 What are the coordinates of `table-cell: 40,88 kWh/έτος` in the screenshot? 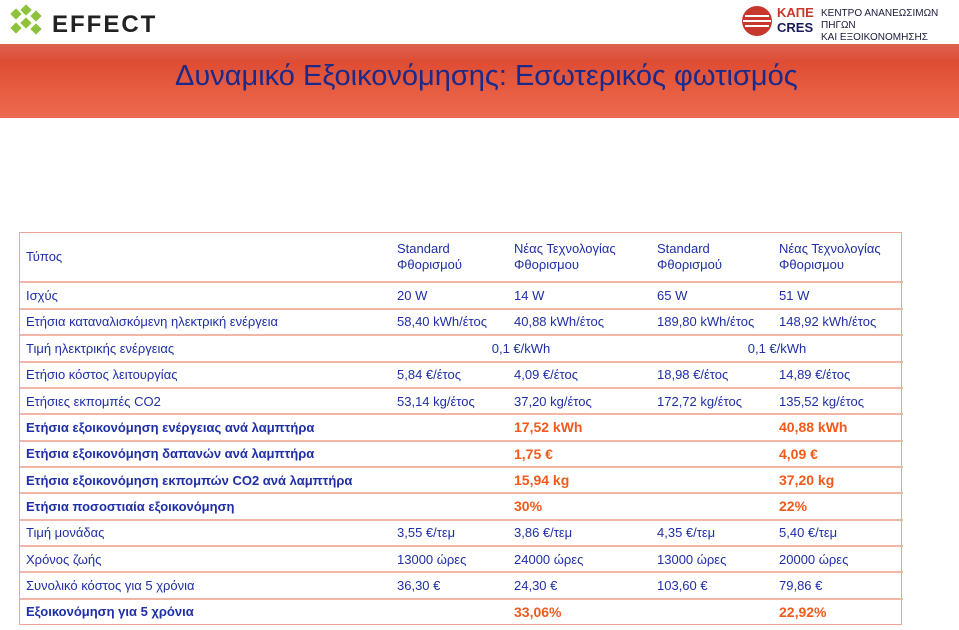 It's located at (579, 322).